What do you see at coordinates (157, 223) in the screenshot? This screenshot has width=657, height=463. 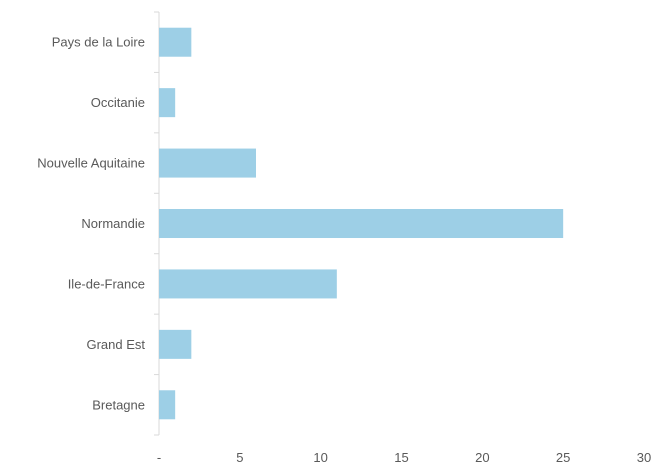 I see `axis-layer` at bounding box center [157, 223].